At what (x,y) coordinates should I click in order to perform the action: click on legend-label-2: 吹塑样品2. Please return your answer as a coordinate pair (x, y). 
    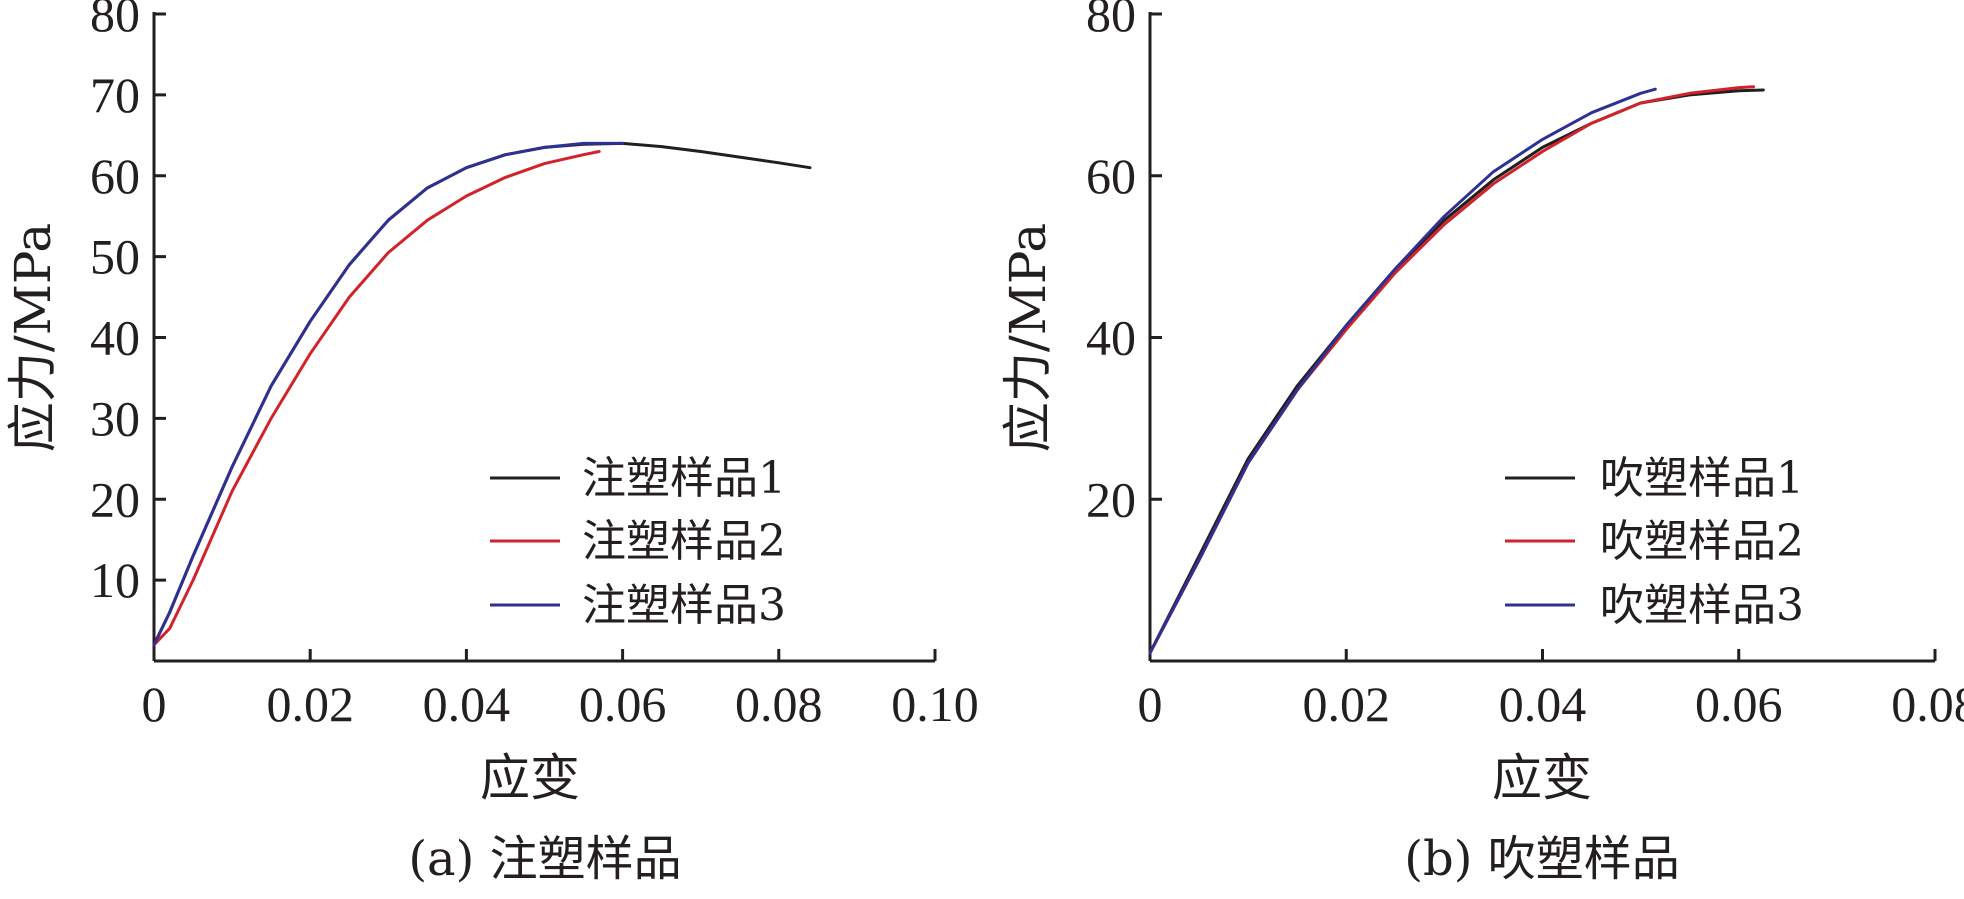
    Looking at the image, I should click on (1702, 541).